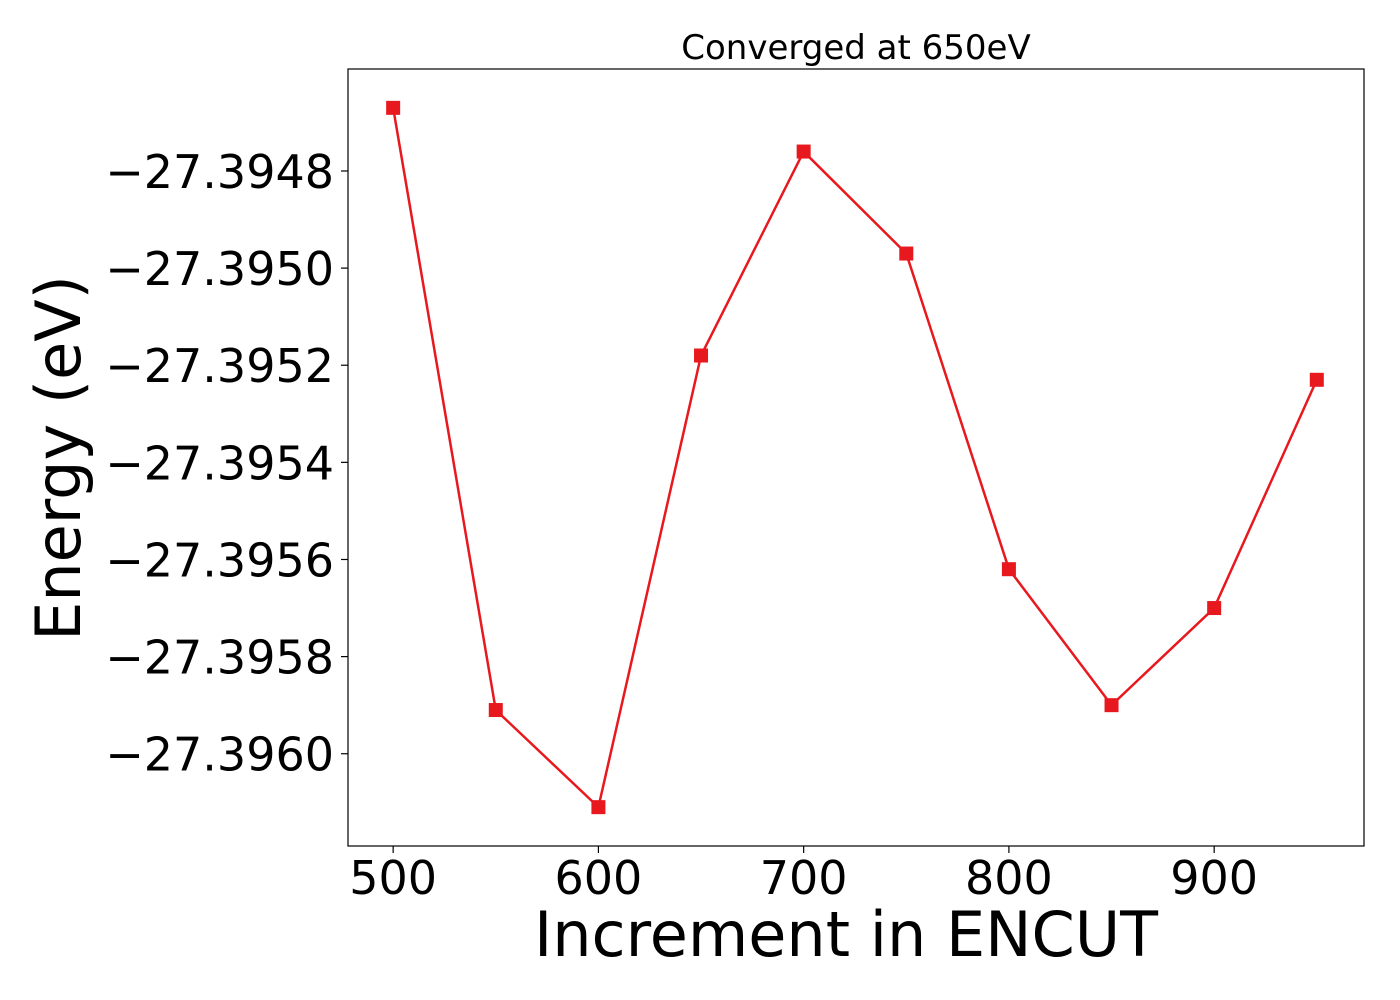 The height and width of the screenshot is (1000, 1400). What do you see at coordinates (219, 658) in the screenshot?
I see `y-tick-label: −27.3958` at bounding box center [219, 658].